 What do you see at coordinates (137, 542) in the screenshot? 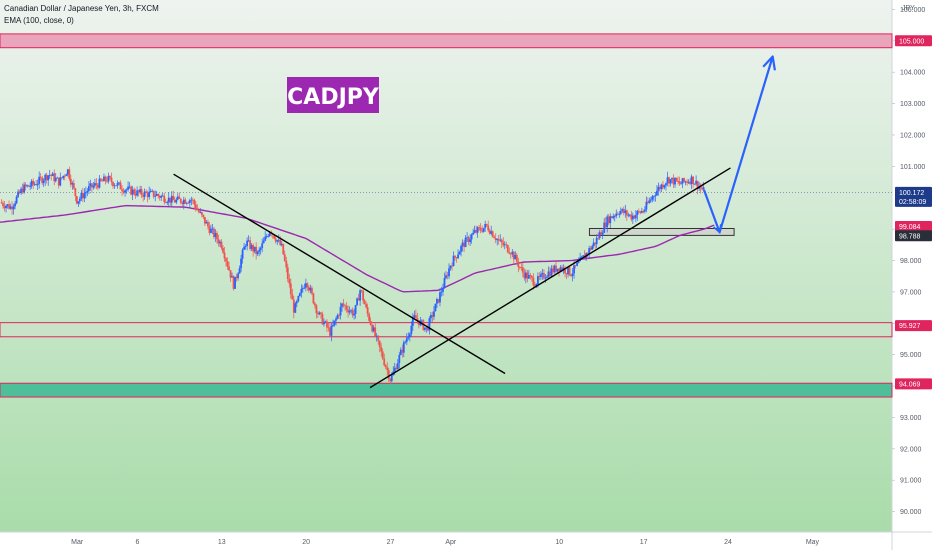
I see `x-axis-tick-label: 6` at bounding box center [137, 542].